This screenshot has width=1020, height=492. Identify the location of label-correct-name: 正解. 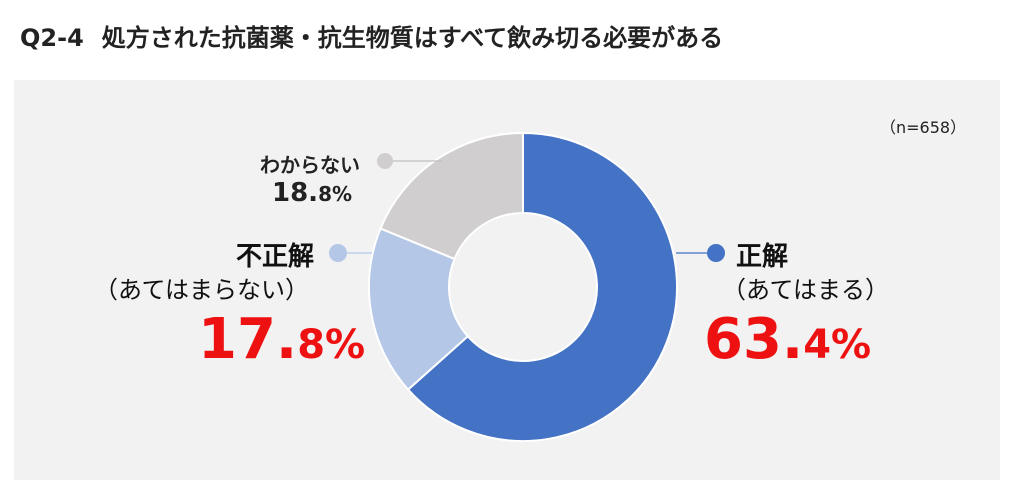
(762, 257).